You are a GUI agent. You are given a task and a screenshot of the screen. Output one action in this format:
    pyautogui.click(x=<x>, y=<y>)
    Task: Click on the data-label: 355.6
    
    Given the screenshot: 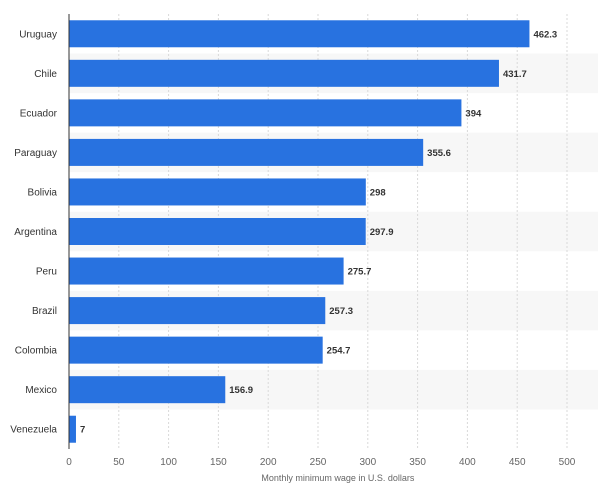 What is the action you would take?
    pyautogui.click(x=439, y=153)
    